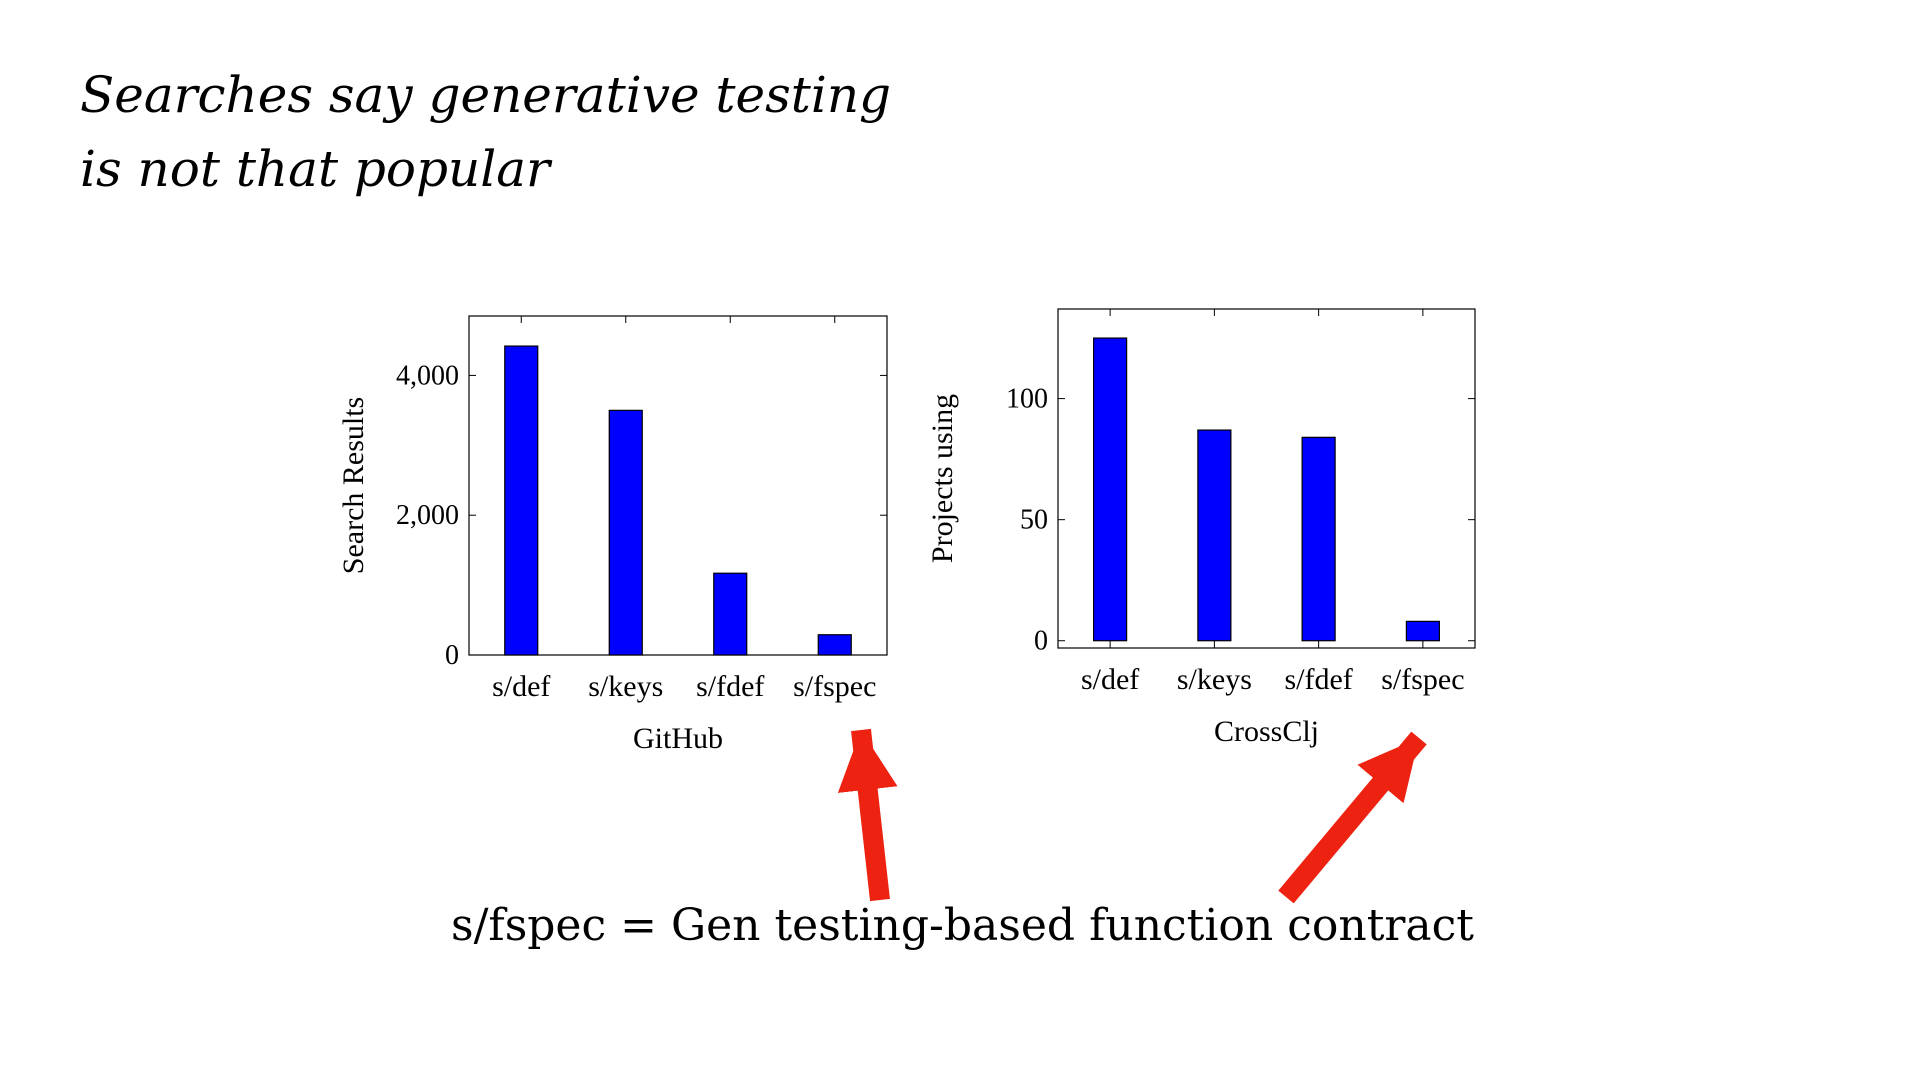 Image resolution: width=1920 pixels, height=1080 pixels. I want to click on crossclj-ytick-label: 50, so click(1034, 520).